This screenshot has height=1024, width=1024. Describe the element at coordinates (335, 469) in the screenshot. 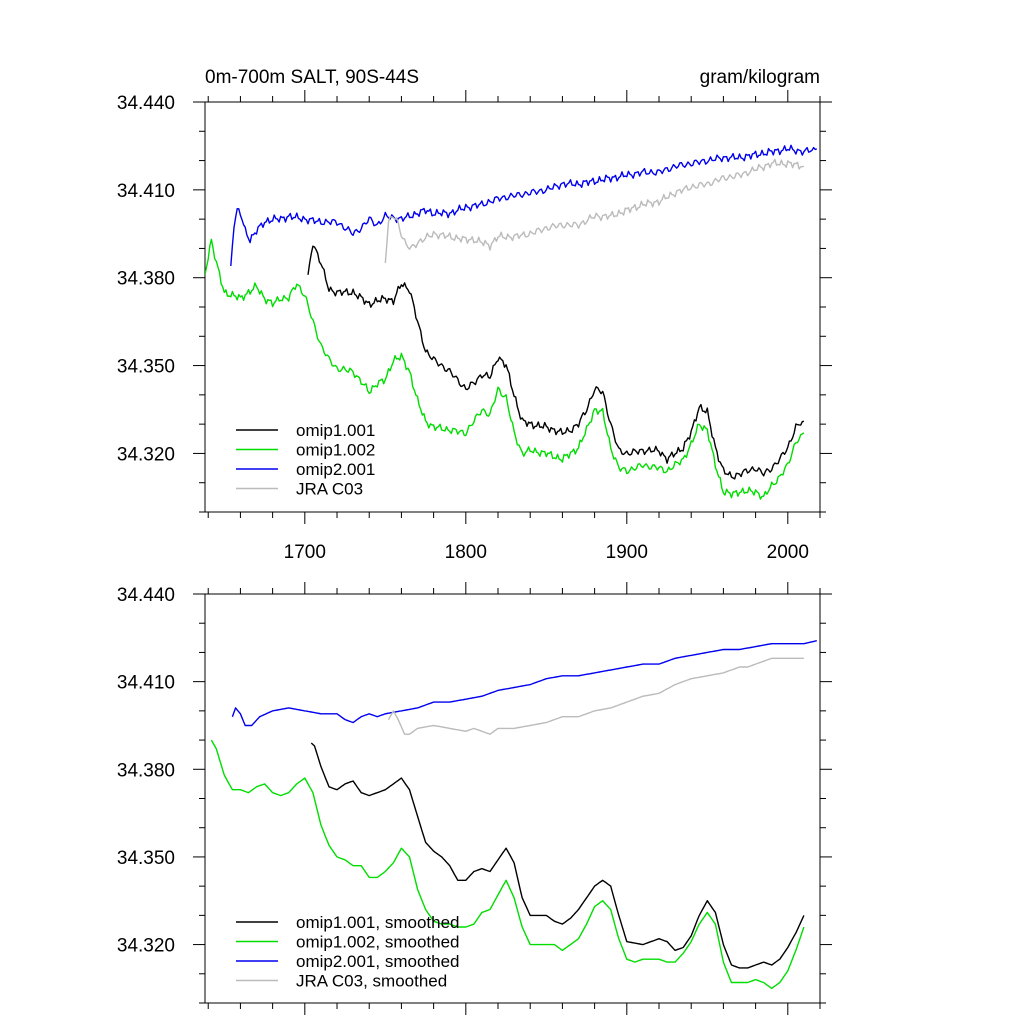

I see `legend-label: omip2.001` at that location.